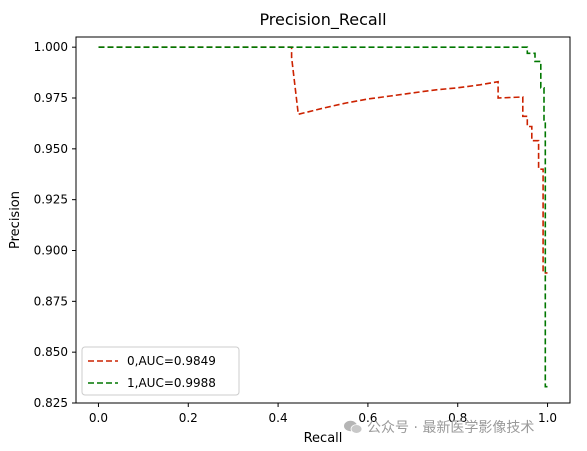 This screenshot has height=451, width=587. Describe the element at coordinates (171, 361) in the screenshot. I see `legend-label-0: 0,AUC=0.9849` at that location.